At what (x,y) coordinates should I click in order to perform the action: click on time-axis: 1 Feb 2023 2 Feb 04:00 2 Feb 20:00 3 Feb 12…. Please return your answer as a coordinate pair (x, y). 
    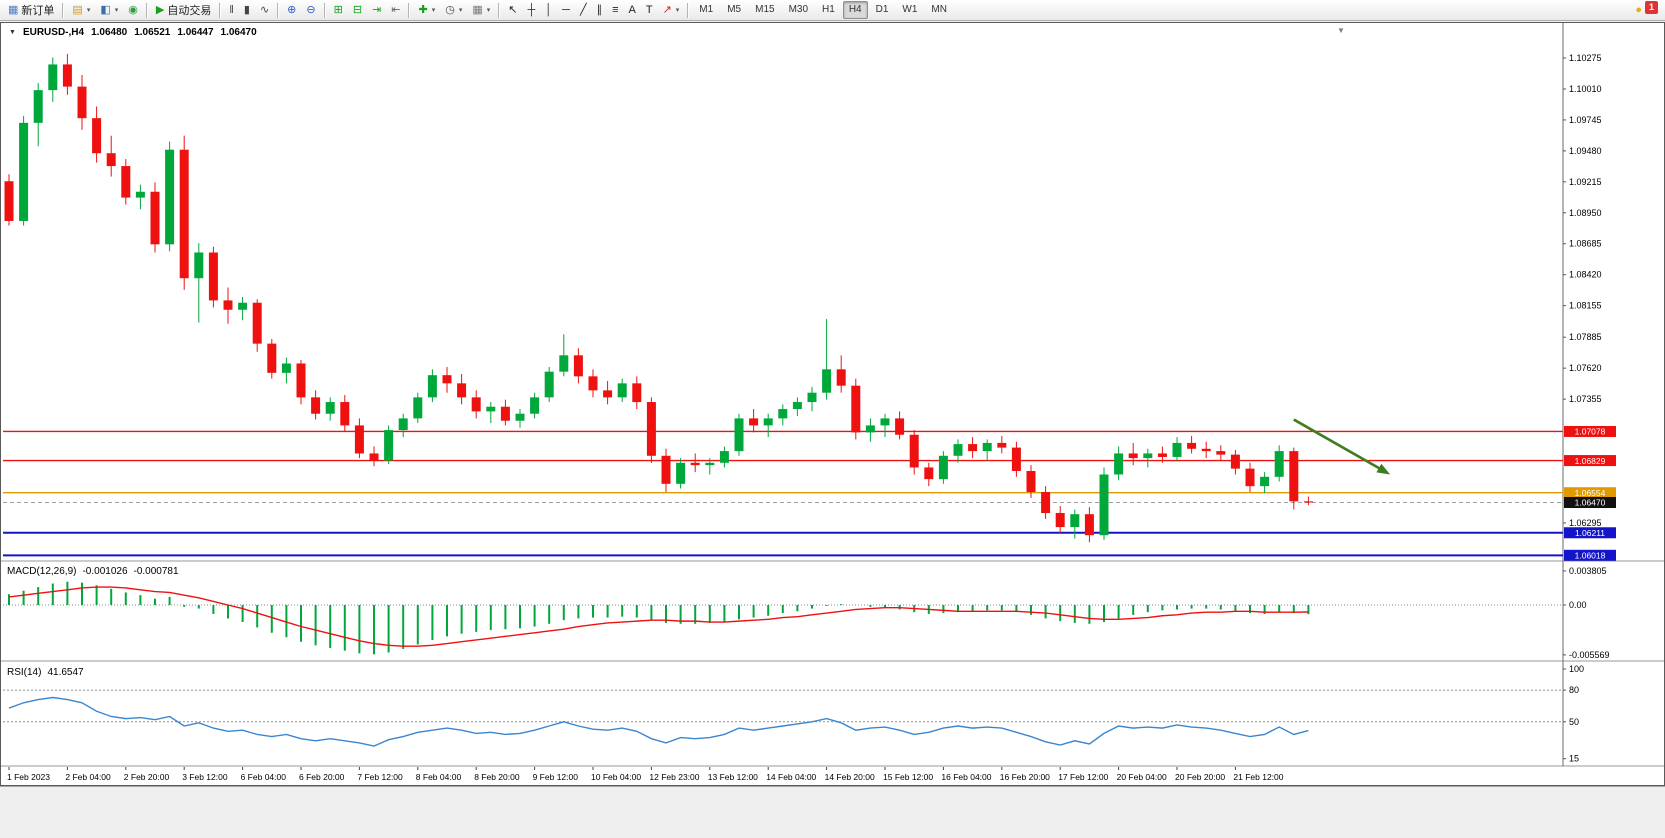
    Looking at the image, I should click on (645, 774).